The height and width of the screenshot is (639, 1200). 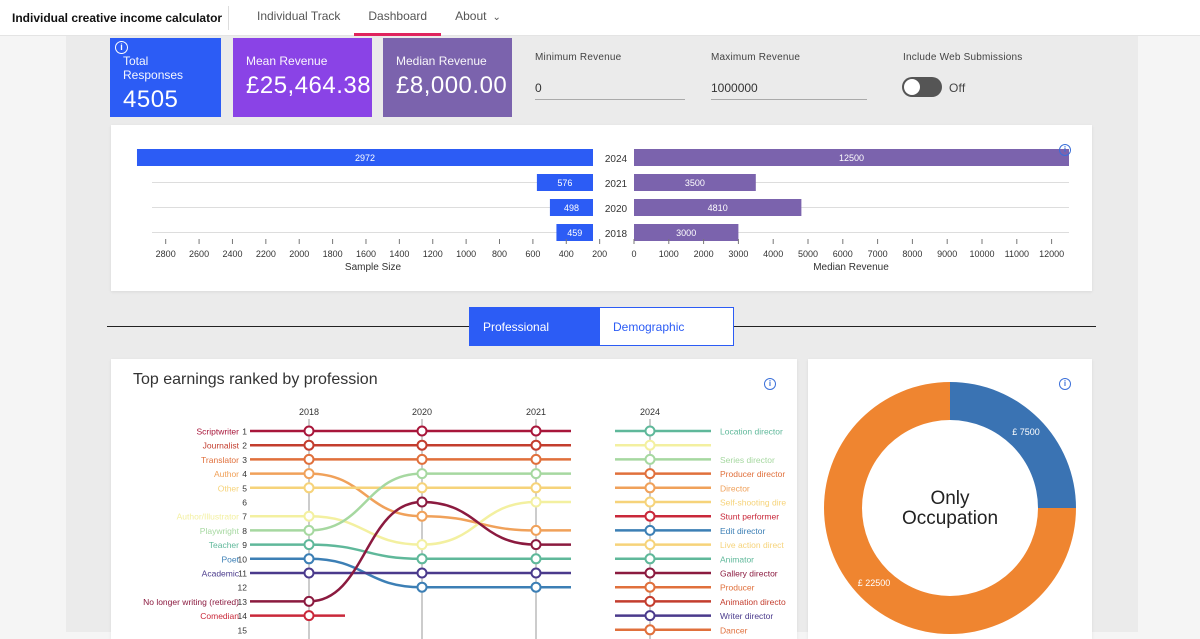 What do you see at coordinates (743, 531) in the screenshot?
I see `profession-label: Edit director` at bounding box center [743, 531].